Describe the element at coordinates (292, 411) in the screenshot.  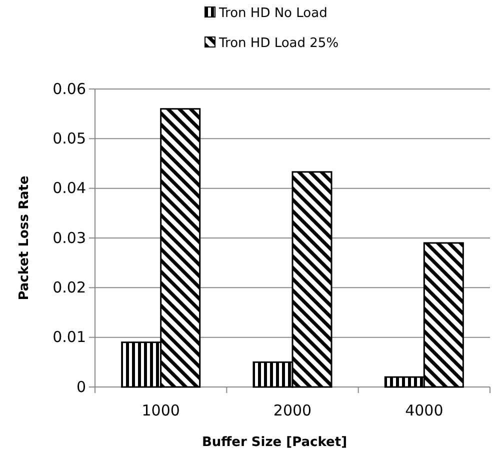
I see `x-tick-label: 2000` at that location.